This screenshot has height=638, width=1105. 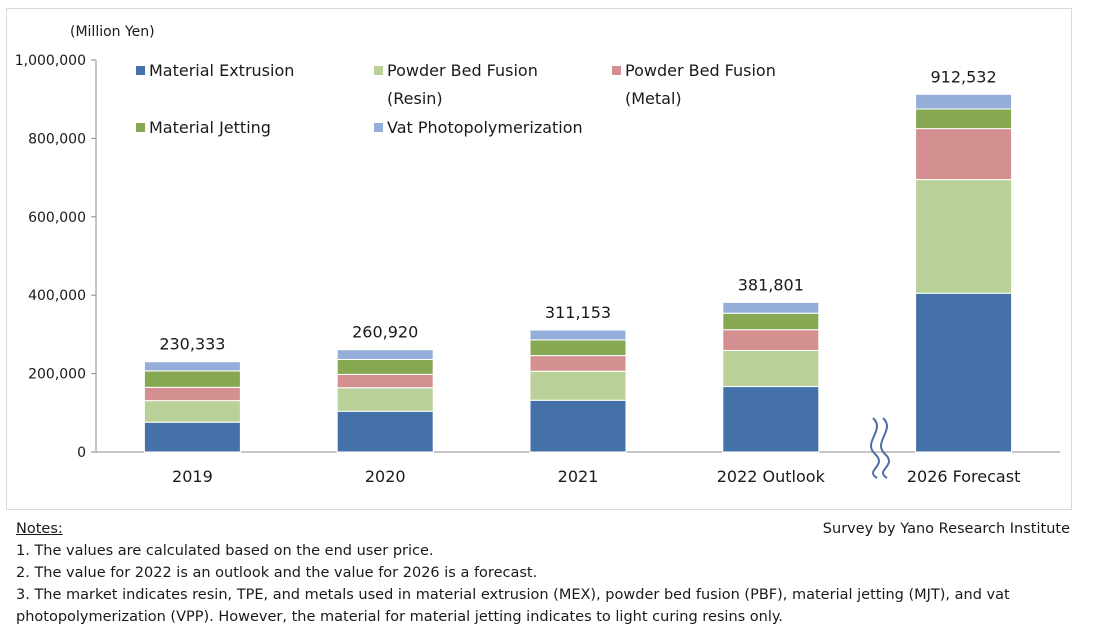 What do you see at coordinates (880, 448) in the screenshot?
I see `axis-break-icon` at bounding box center [880, 448].